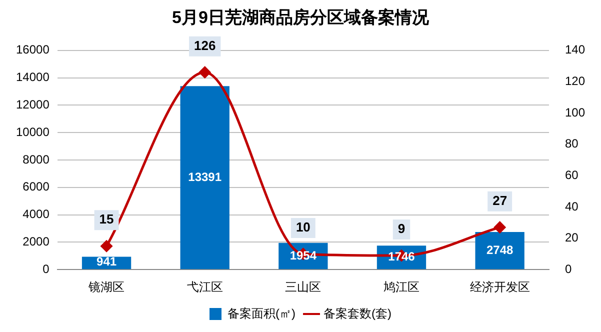 This screenshot has height=332, width=601. What do you see at coordinates (571, 175) in the screenshot?
I see `y2-tick-label: 60` at bounding box center [571, 175].